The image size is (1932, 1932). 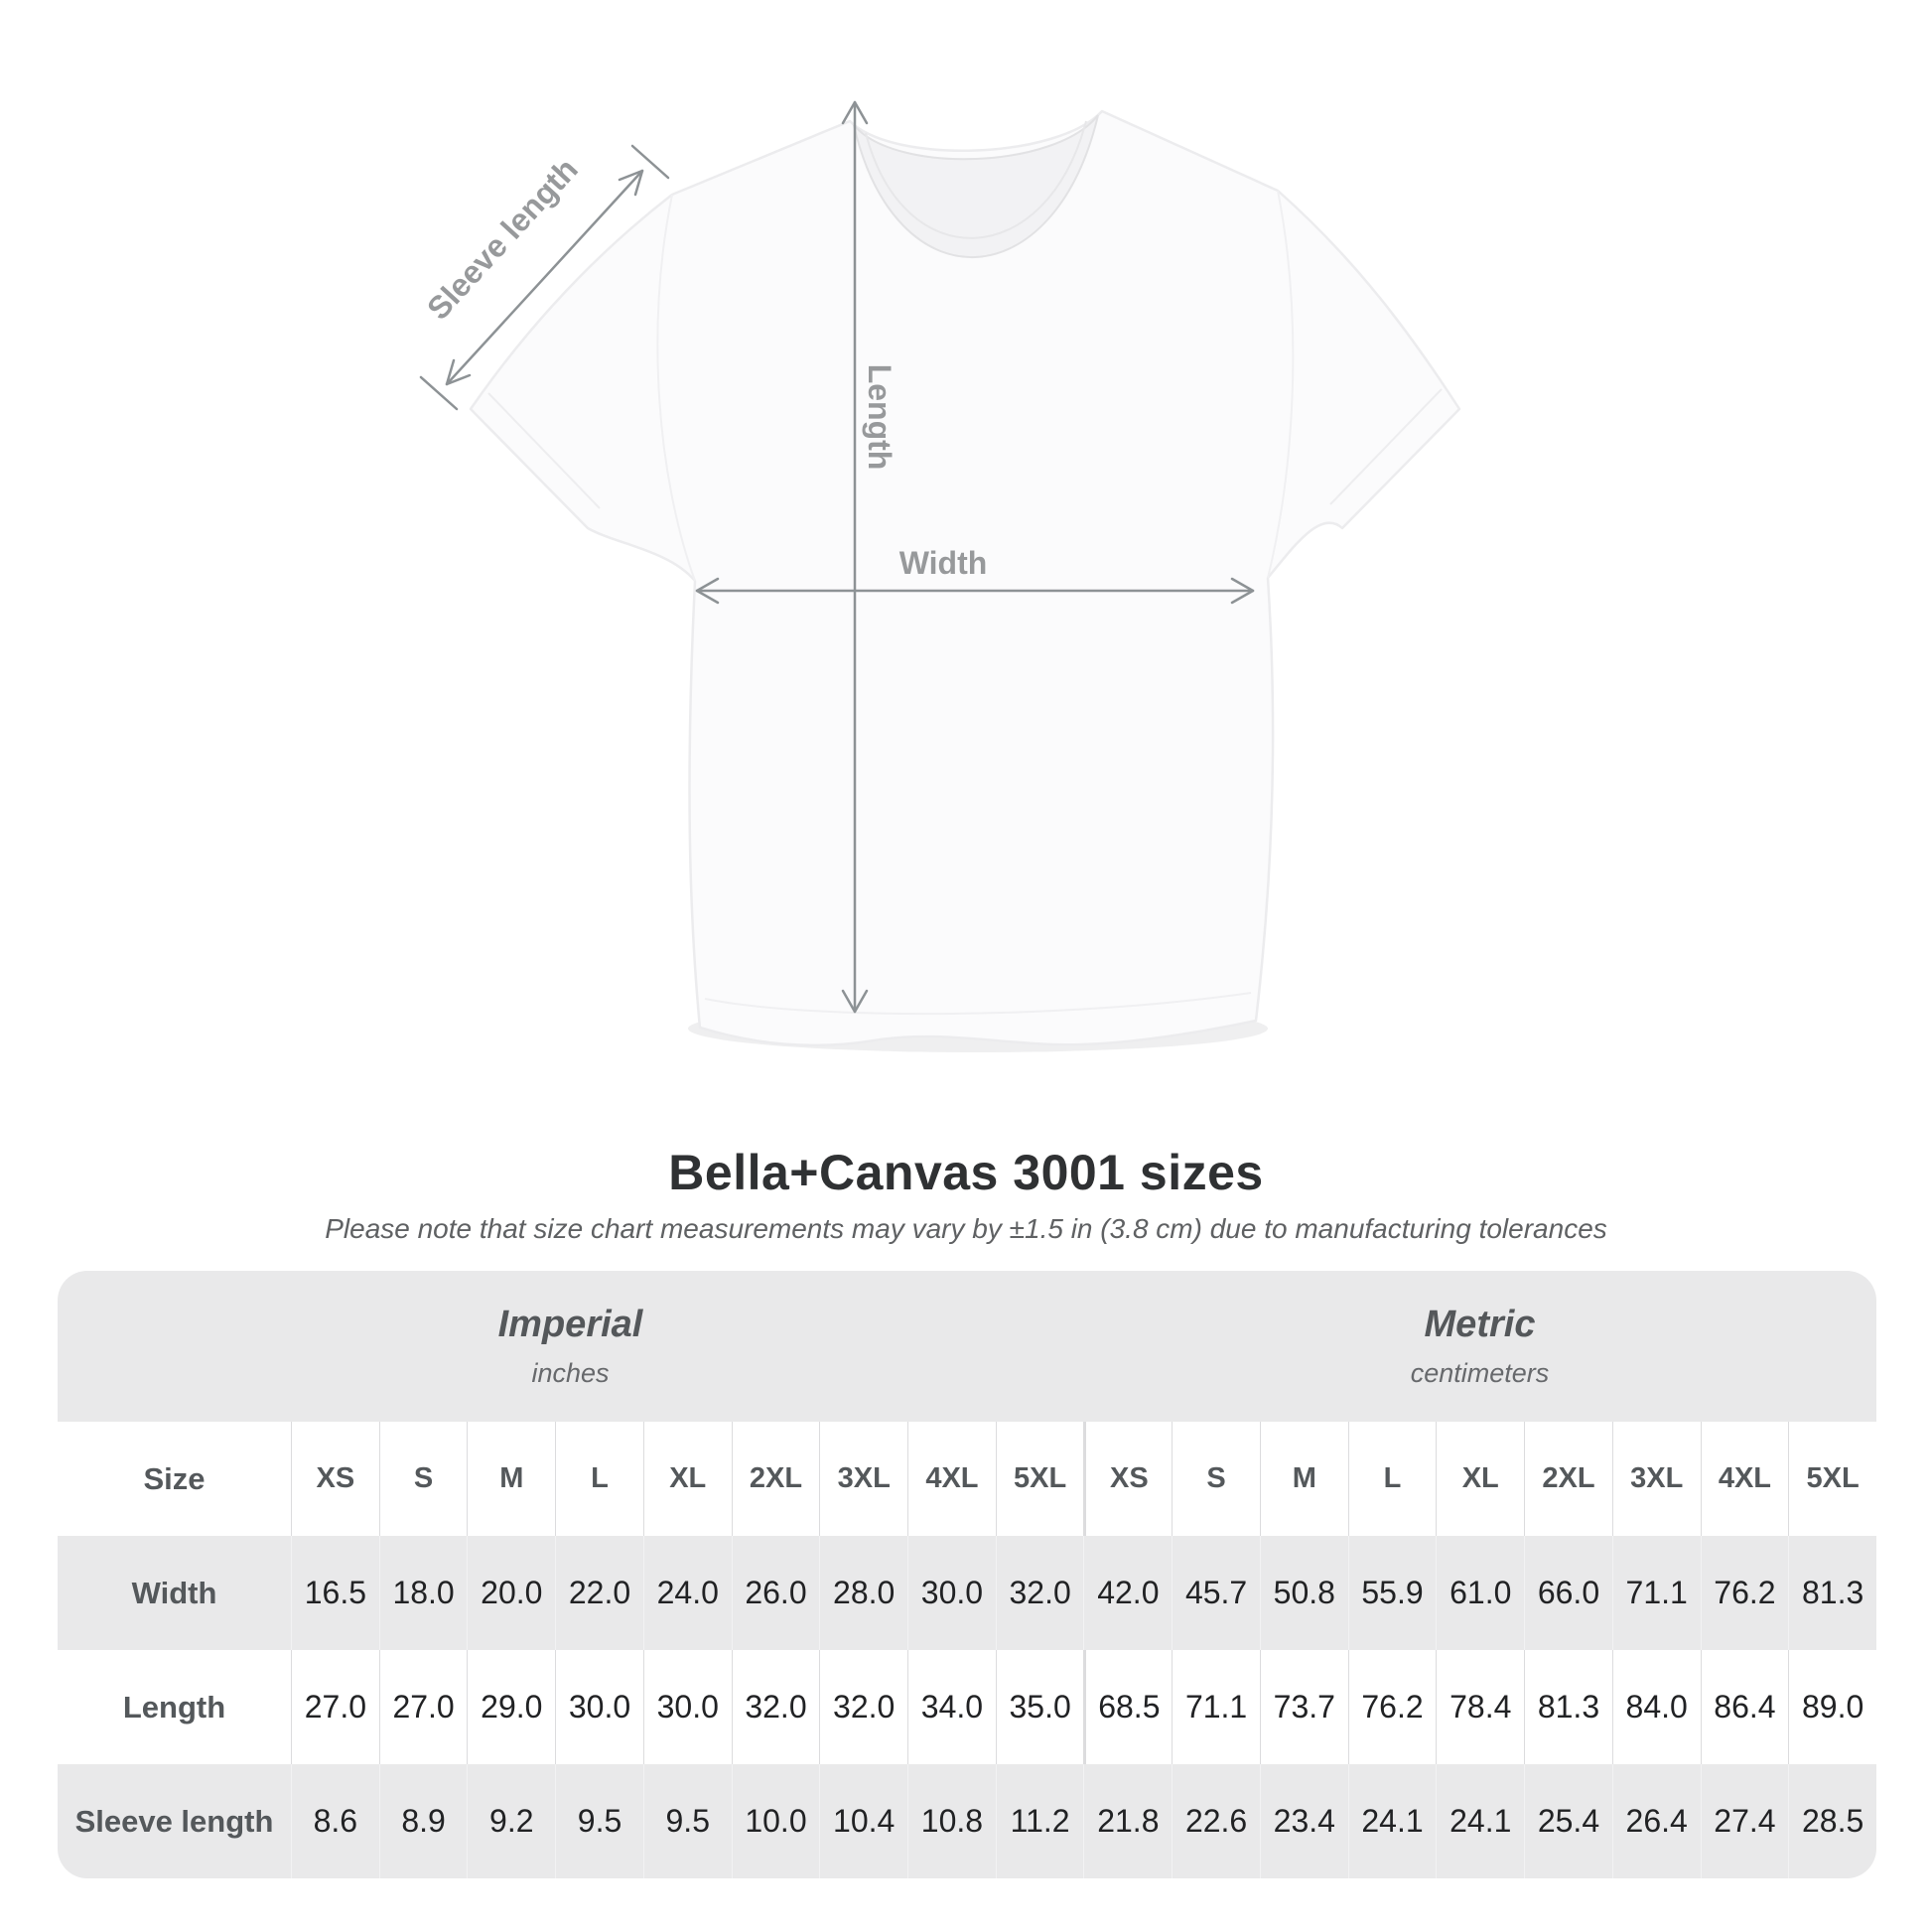 I want to click on value-cell: 10.4, so click(x=863, y=1821).